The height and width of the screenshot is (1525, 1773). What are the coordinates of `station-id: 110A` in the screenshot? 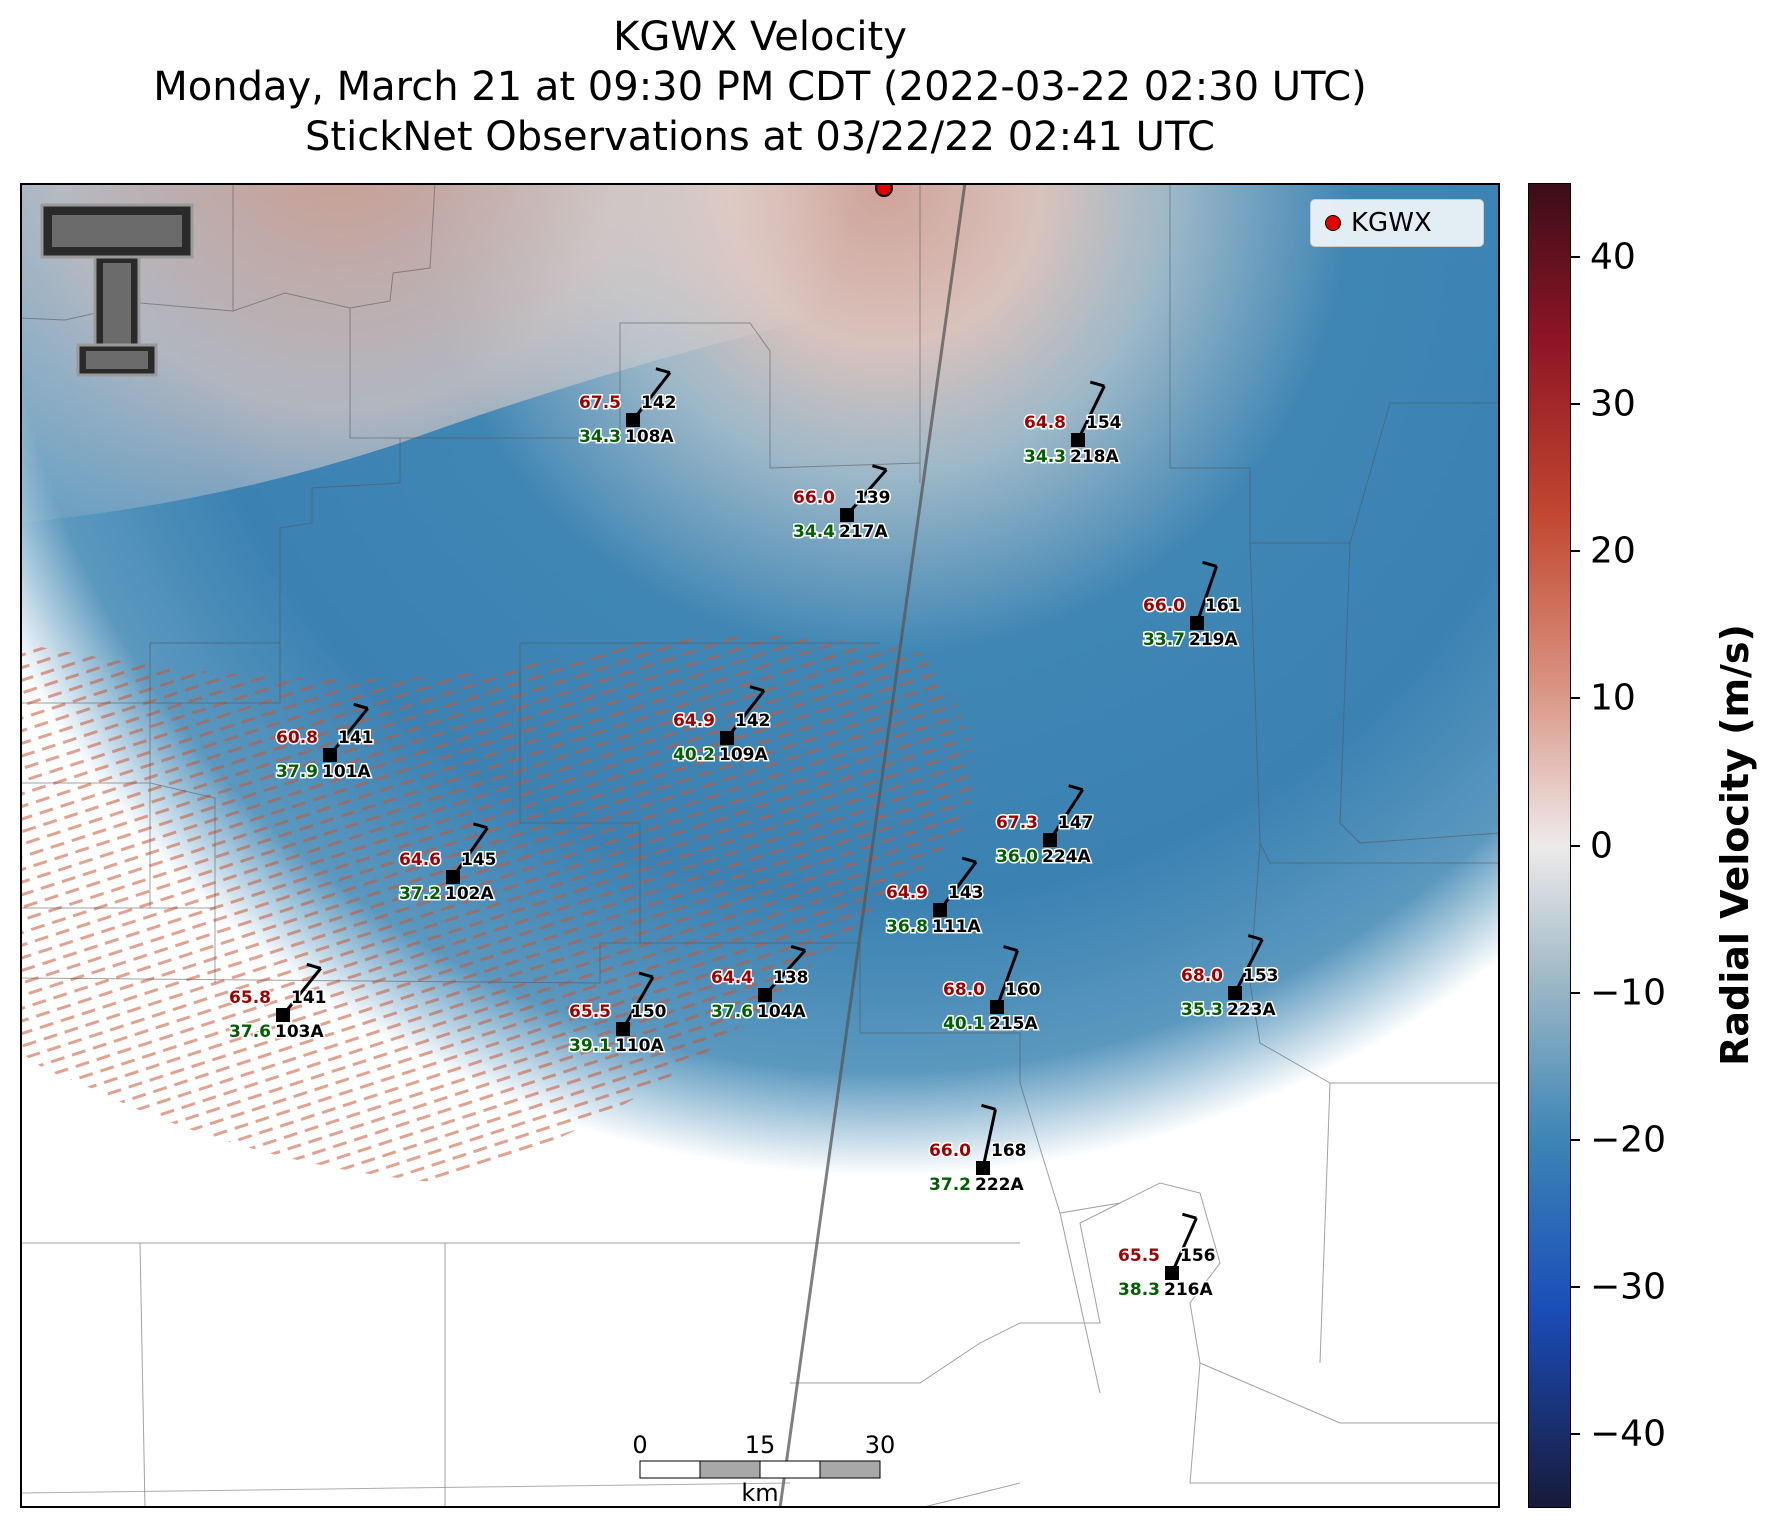 It's located at (639, 1046).